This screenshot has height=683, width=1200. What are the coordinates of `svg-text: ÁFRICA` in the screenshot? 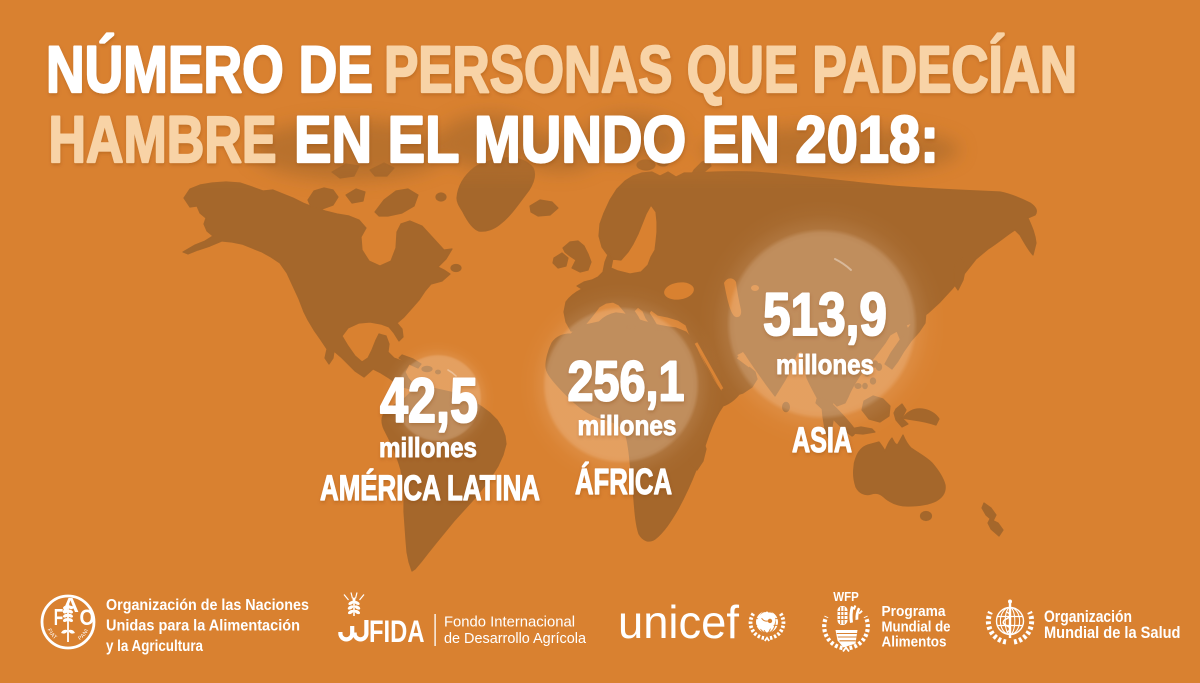 It's located at (623, 481).